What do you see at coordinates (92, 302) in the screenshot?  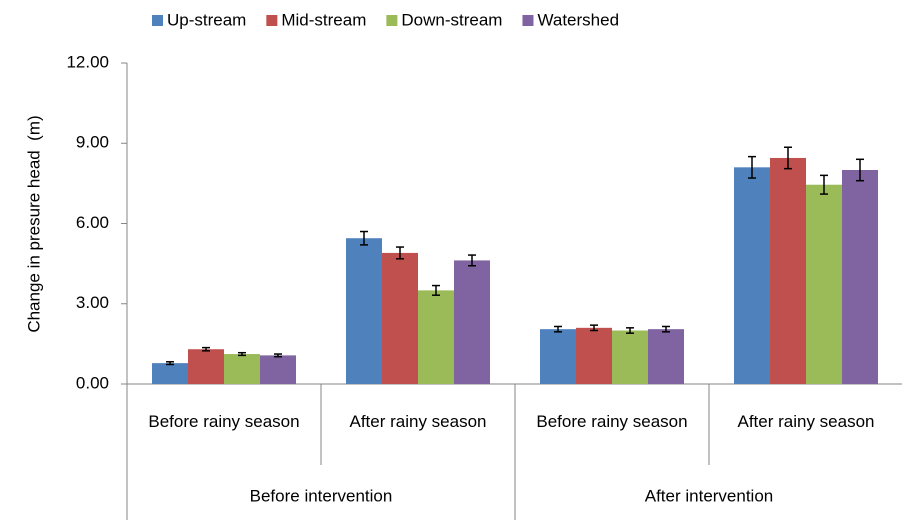 I see `y-tick-label: 3.00` at bounding box center [92, 302].